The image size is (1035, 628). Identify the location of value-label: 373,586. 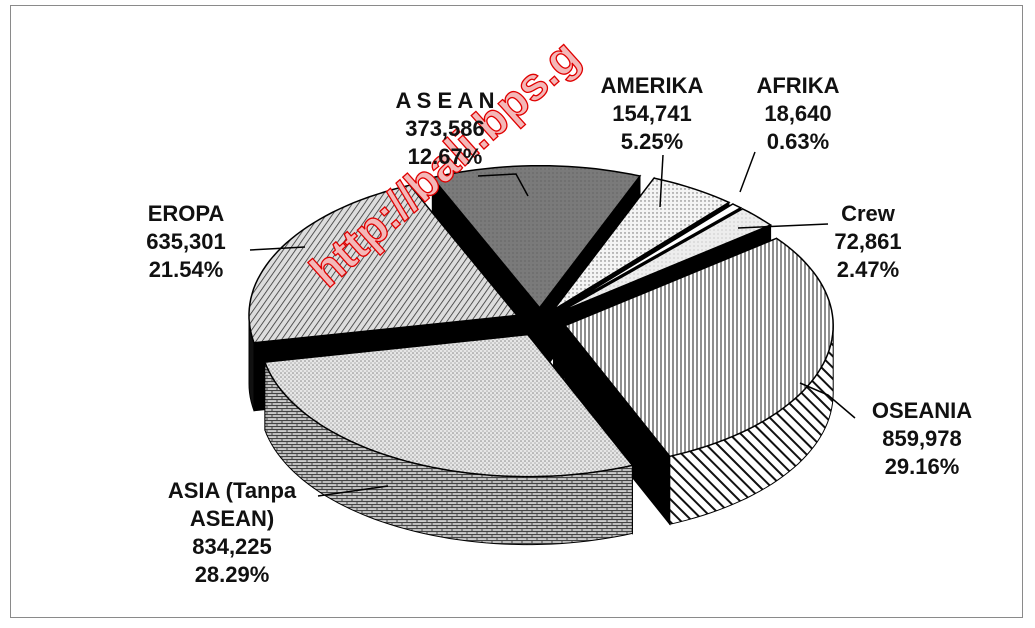
(445, 128).